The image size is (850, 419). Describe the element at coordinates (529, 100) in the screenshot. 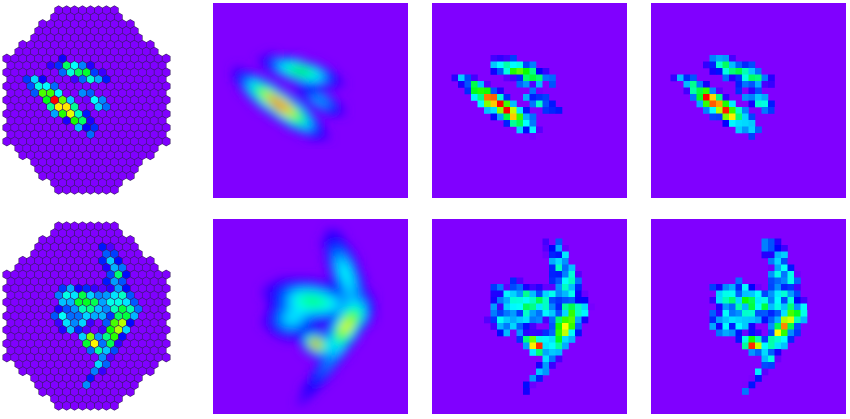

I see `pixel-image` at that location.